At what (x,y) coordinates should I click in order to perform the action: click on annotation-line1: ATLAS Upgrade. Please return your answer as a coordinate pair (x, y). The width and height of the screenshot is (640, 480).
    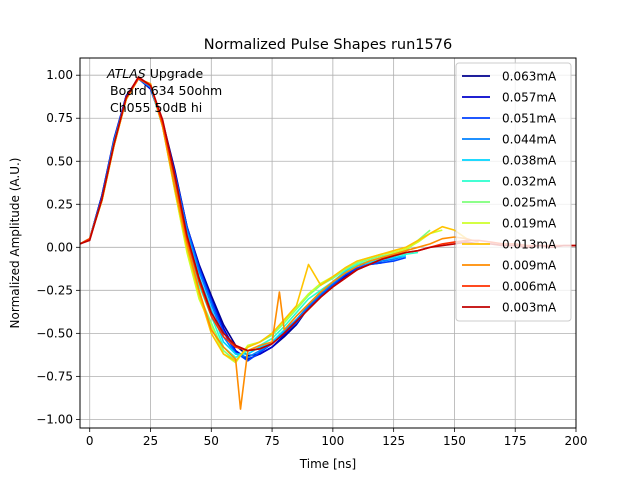
    Looking at the image, I should click on (154, 73).